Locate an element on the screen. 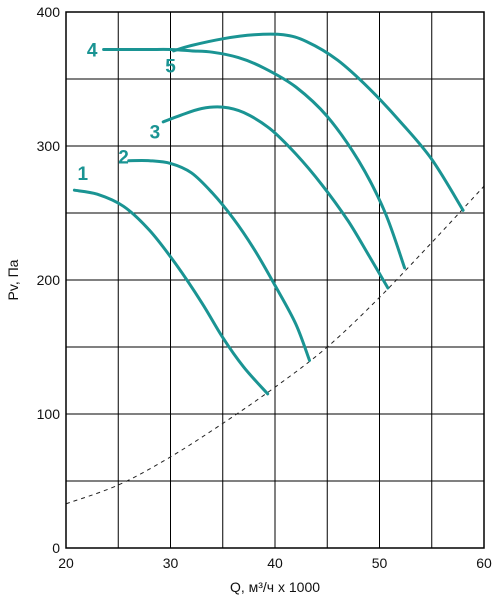 The width and height of the screenshot is (496, 600). y-tick-400: 400 is located at coordinates (49, 12).